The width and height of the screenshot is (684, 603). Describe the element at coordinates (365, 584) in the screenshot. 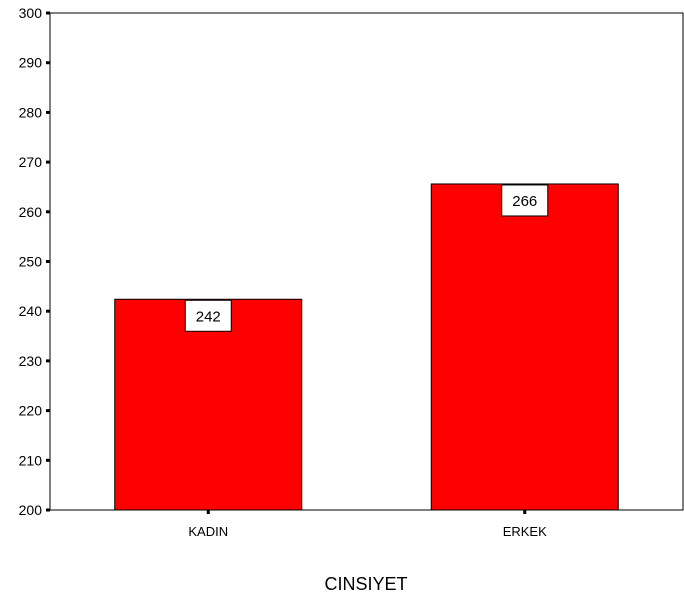

I see `x-axis-title: CINSIYET` at that location.